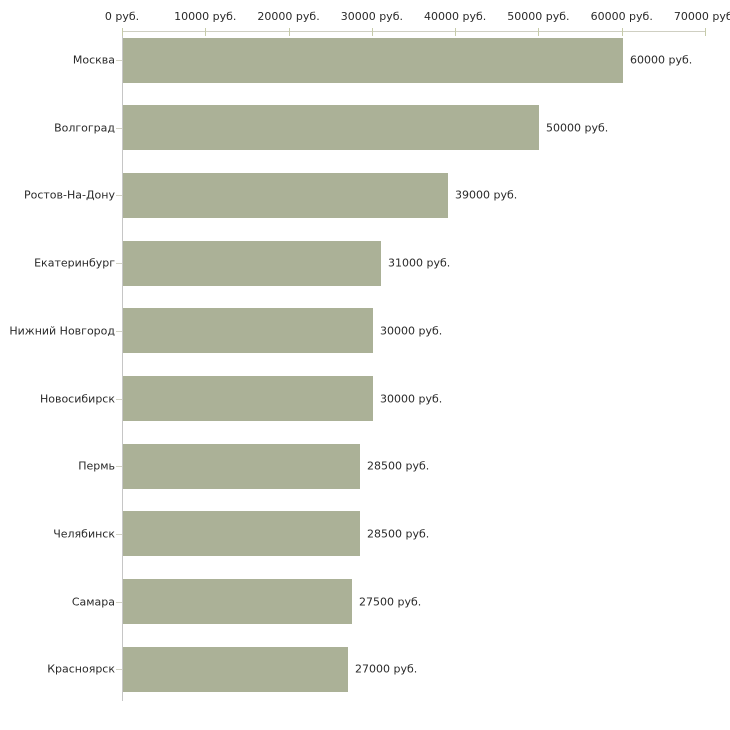  Describe the element at coordinates (122, 366) in the screenshot. I see `y-axis-line` at that location.